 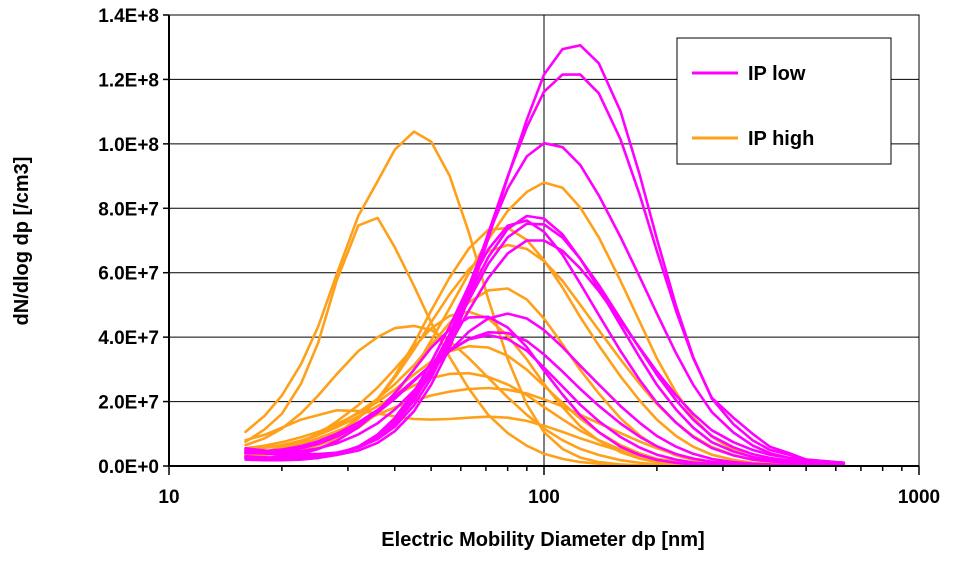 I want to click on x-tick-label: 100, so click(x=544, y=497).